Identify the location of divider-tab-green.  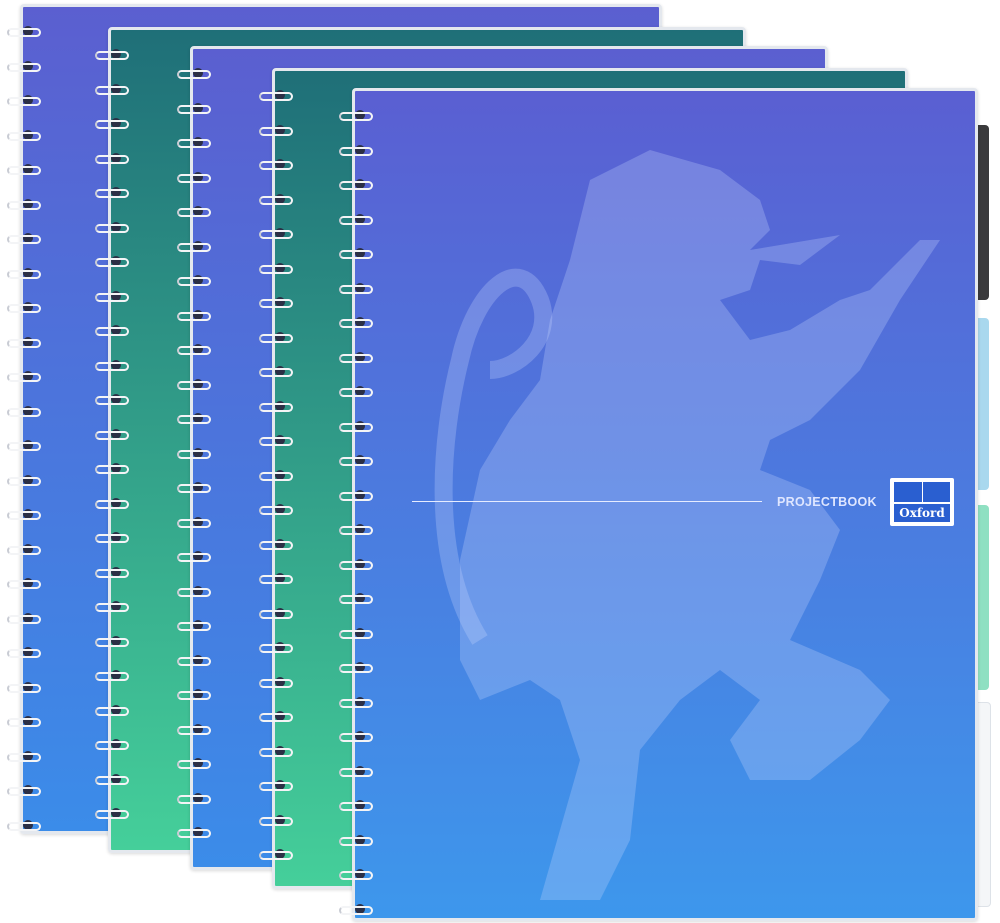
(982, 597).